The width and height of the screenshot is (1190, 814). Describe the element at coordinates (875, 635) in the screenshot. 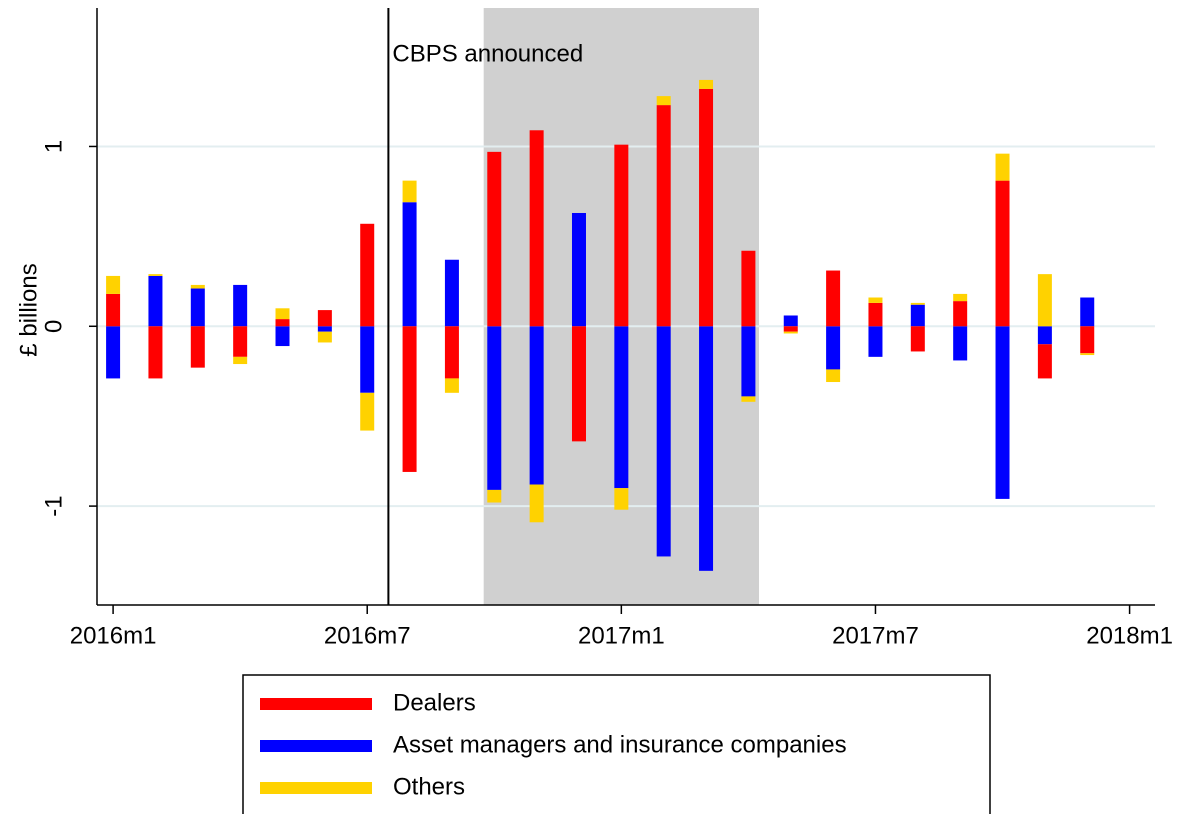

I see `x-tick-label: 2017m7` at that location.